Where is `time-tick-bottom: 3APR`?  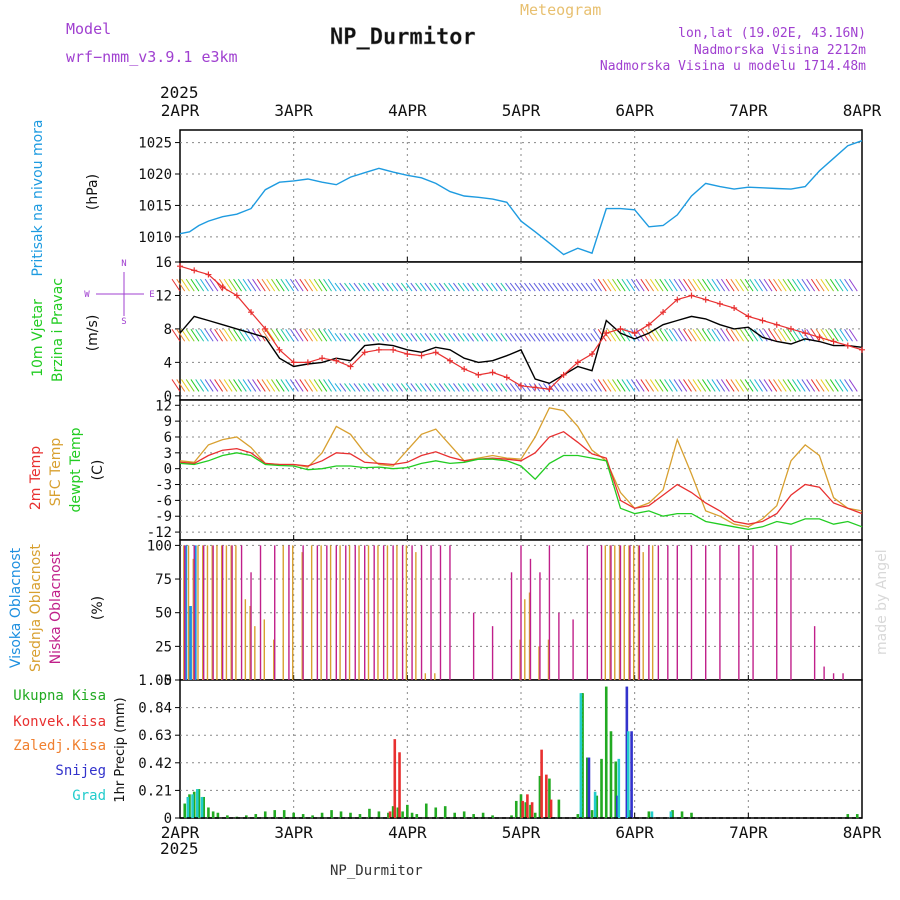
time-tick-bottom: 3APR is located at coordinates (293, 832).